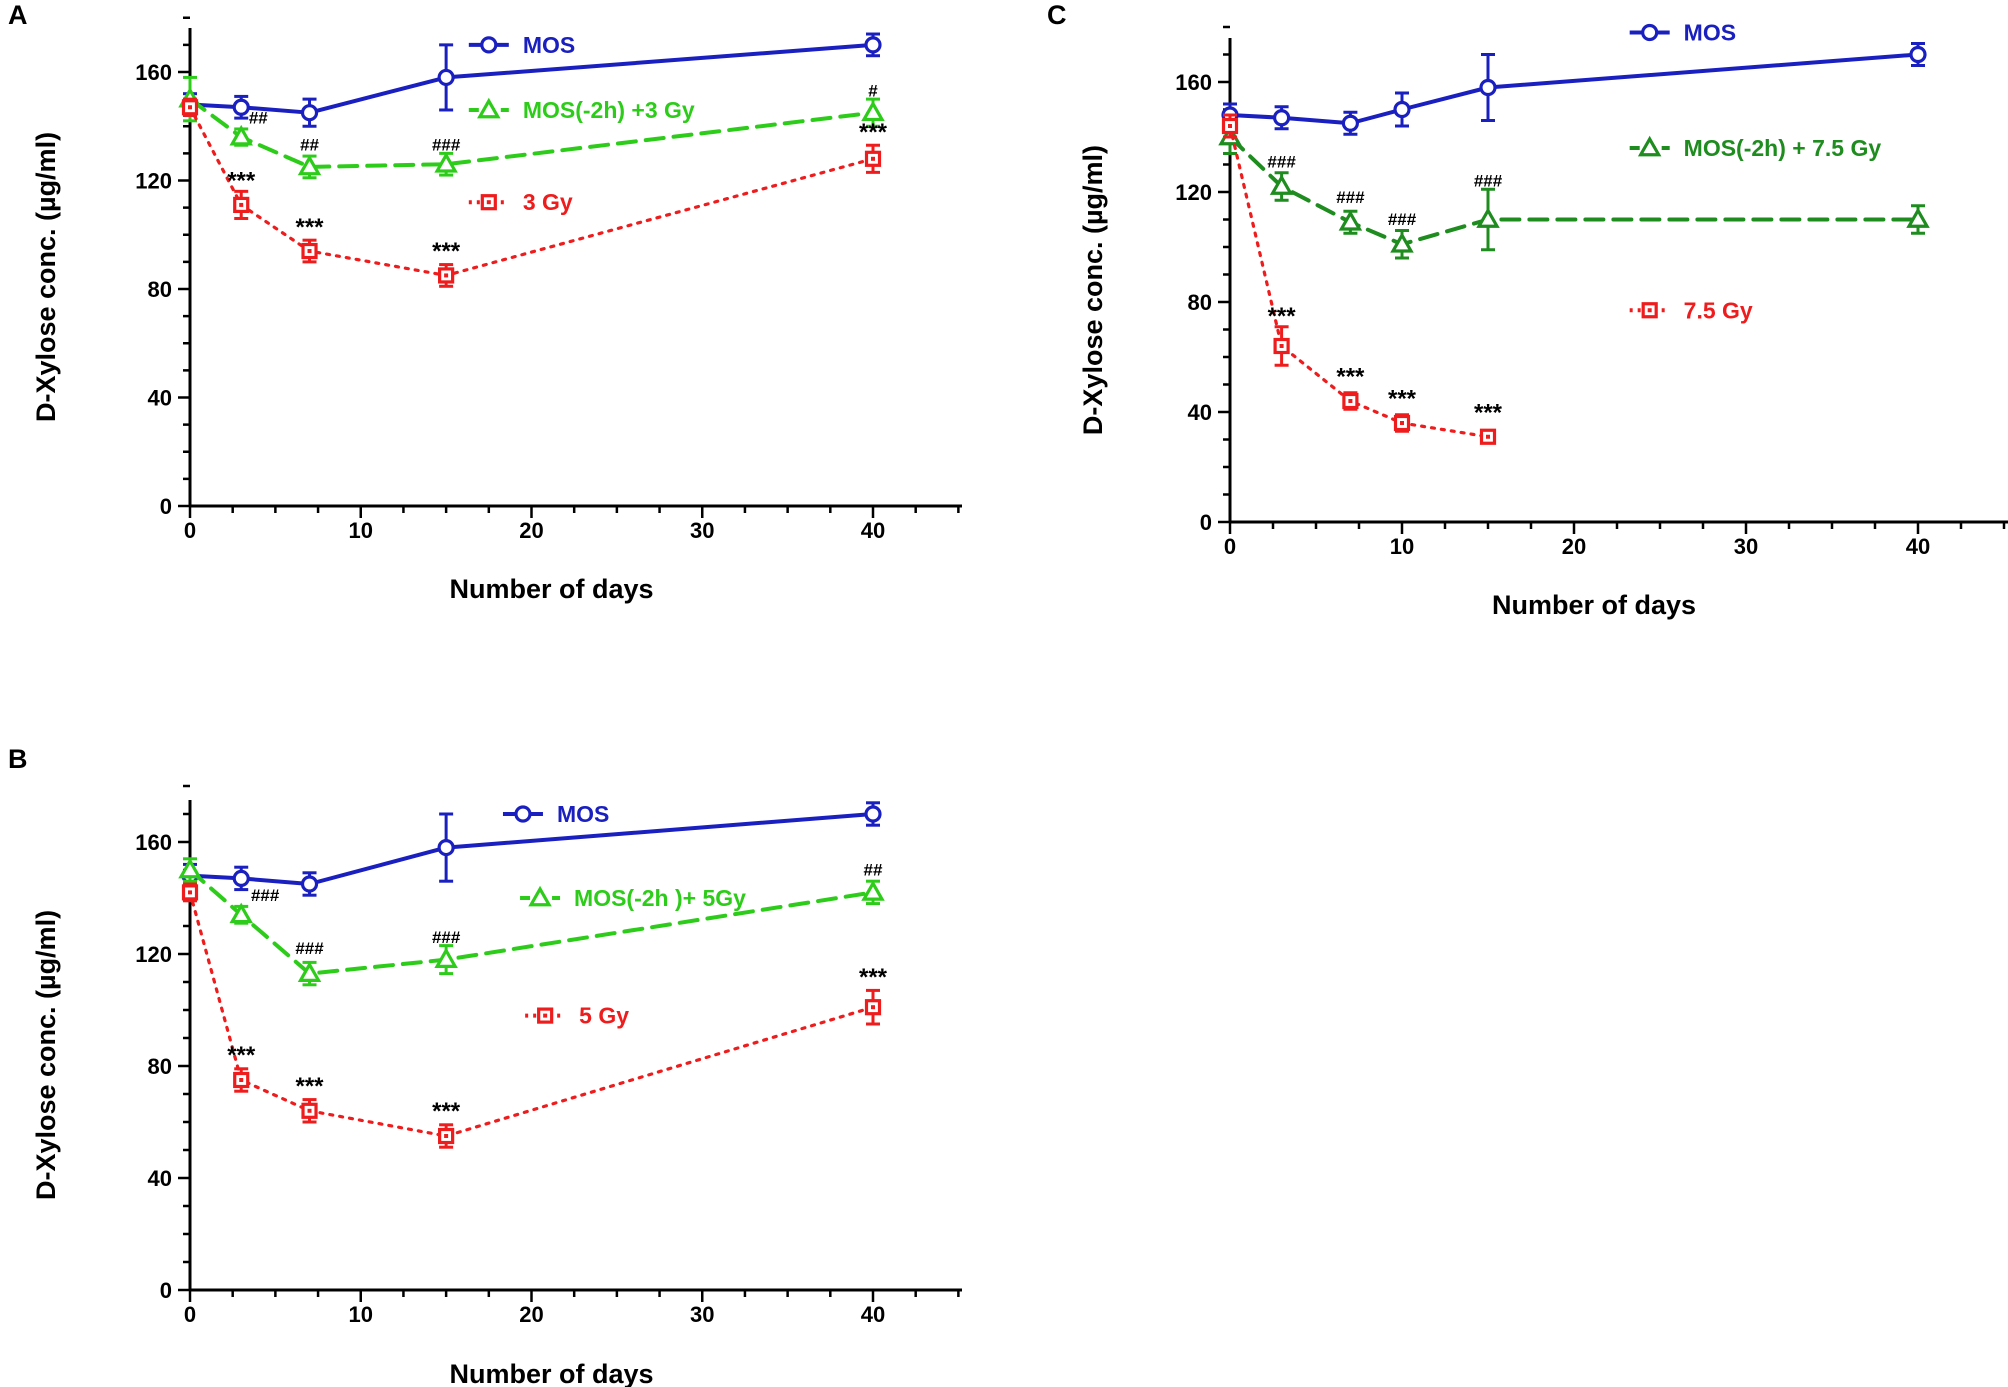 The height and width of the screenshot is (1387, 2008). I want to click on significance-hash-b: ##, so click(873, 870).